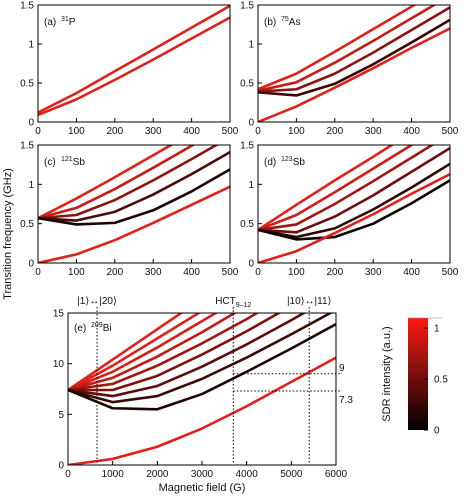 The height and width of the screenshot is (504, 469). Describe the element at coordinates (418, 374) in the screenshot. I see `colorbar` at that location.